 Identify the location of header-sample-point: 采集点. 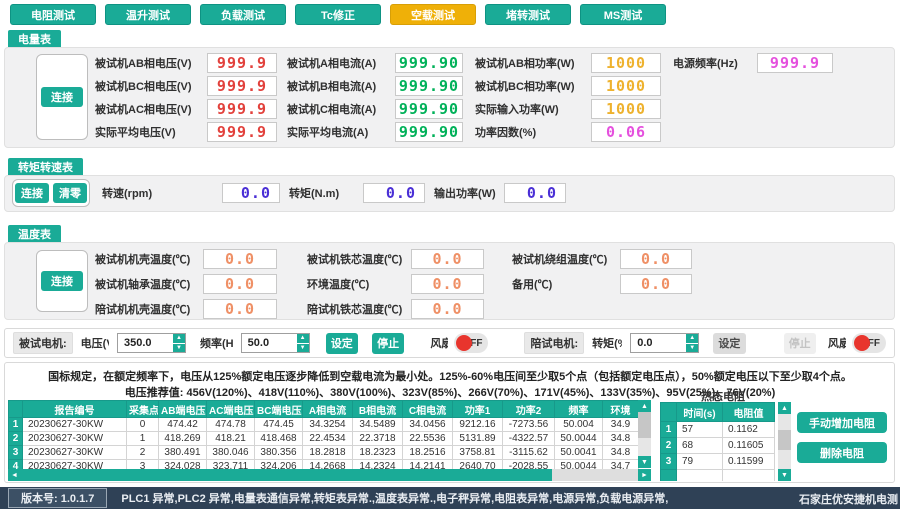
(142, 409).